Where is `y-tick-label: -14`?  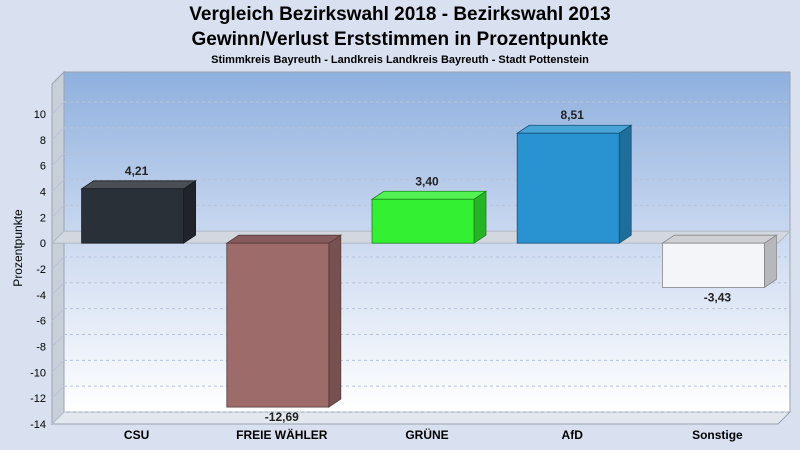 y-tick-label: -14 is located at coordinates (38, 425).